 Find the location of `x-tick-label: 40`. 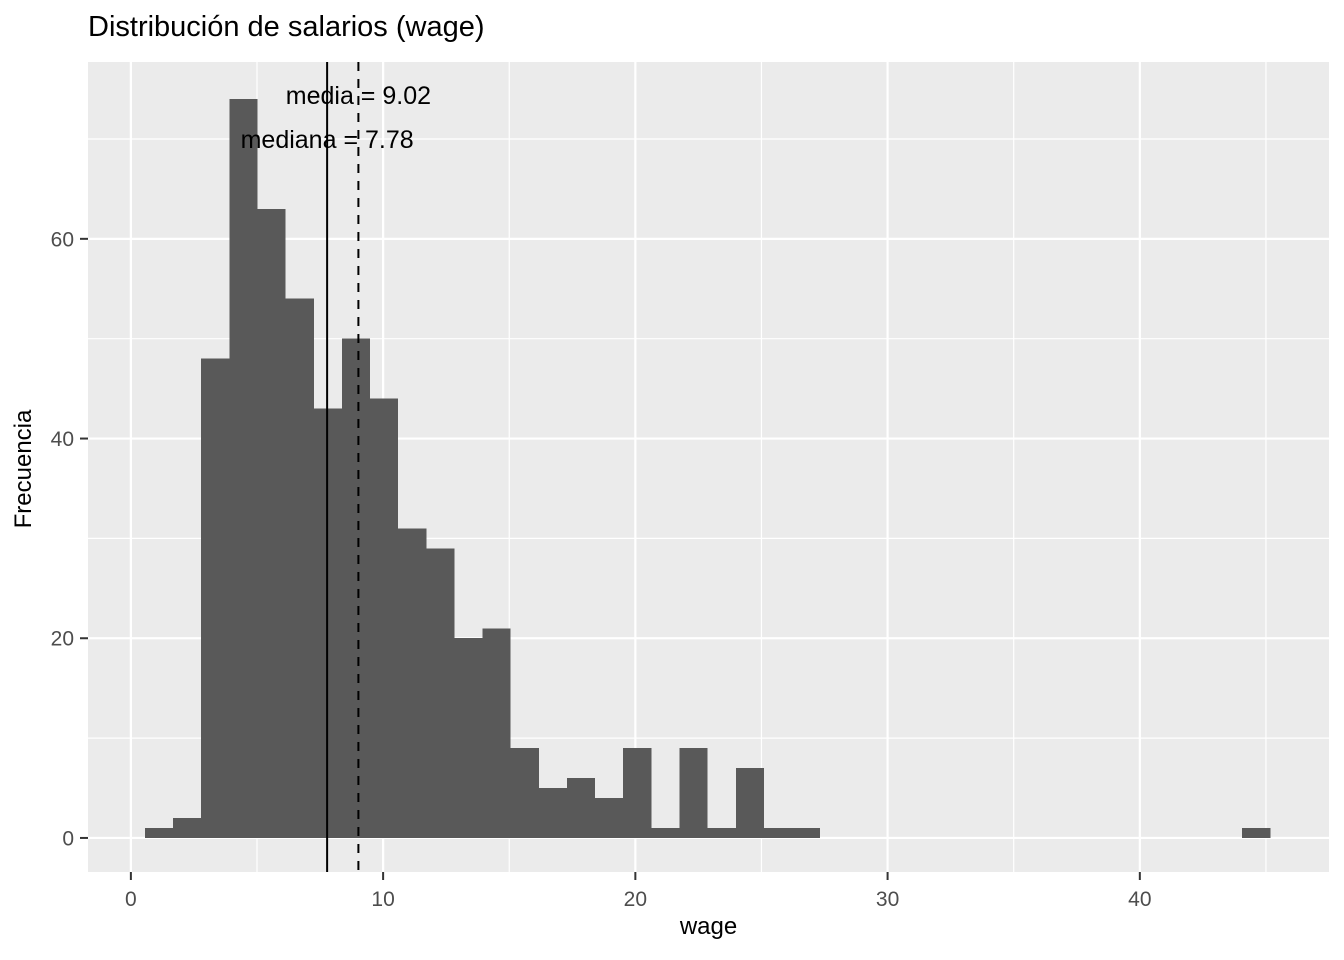

x-tick-label: 40 is located at coordinates (1139, 899).